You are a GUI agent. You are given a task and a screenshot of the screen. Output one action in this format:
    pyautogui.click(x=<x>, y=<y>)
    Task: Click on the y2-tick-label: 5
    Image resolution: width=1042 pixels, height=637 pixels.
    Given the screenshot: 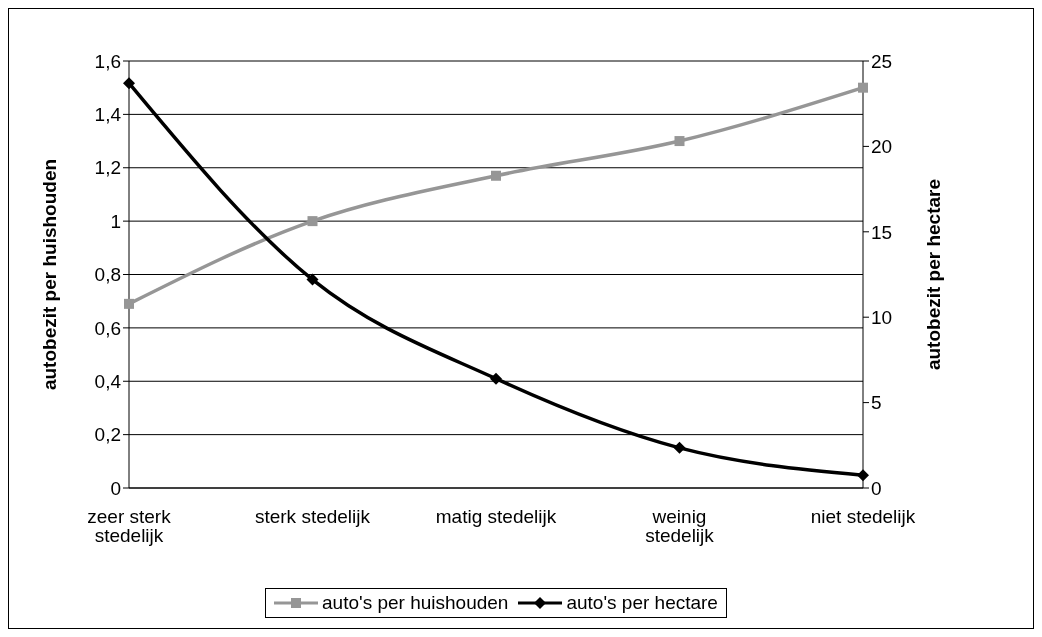 What is the action you would take?
    pyautogui.click(x=876, y=403)
    